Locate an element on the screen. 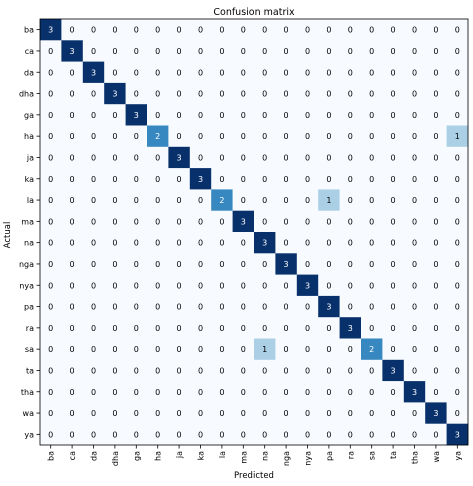 This screenshot has height=486, width=473. x-tick-label: nga is located at coordinates (286, 458).